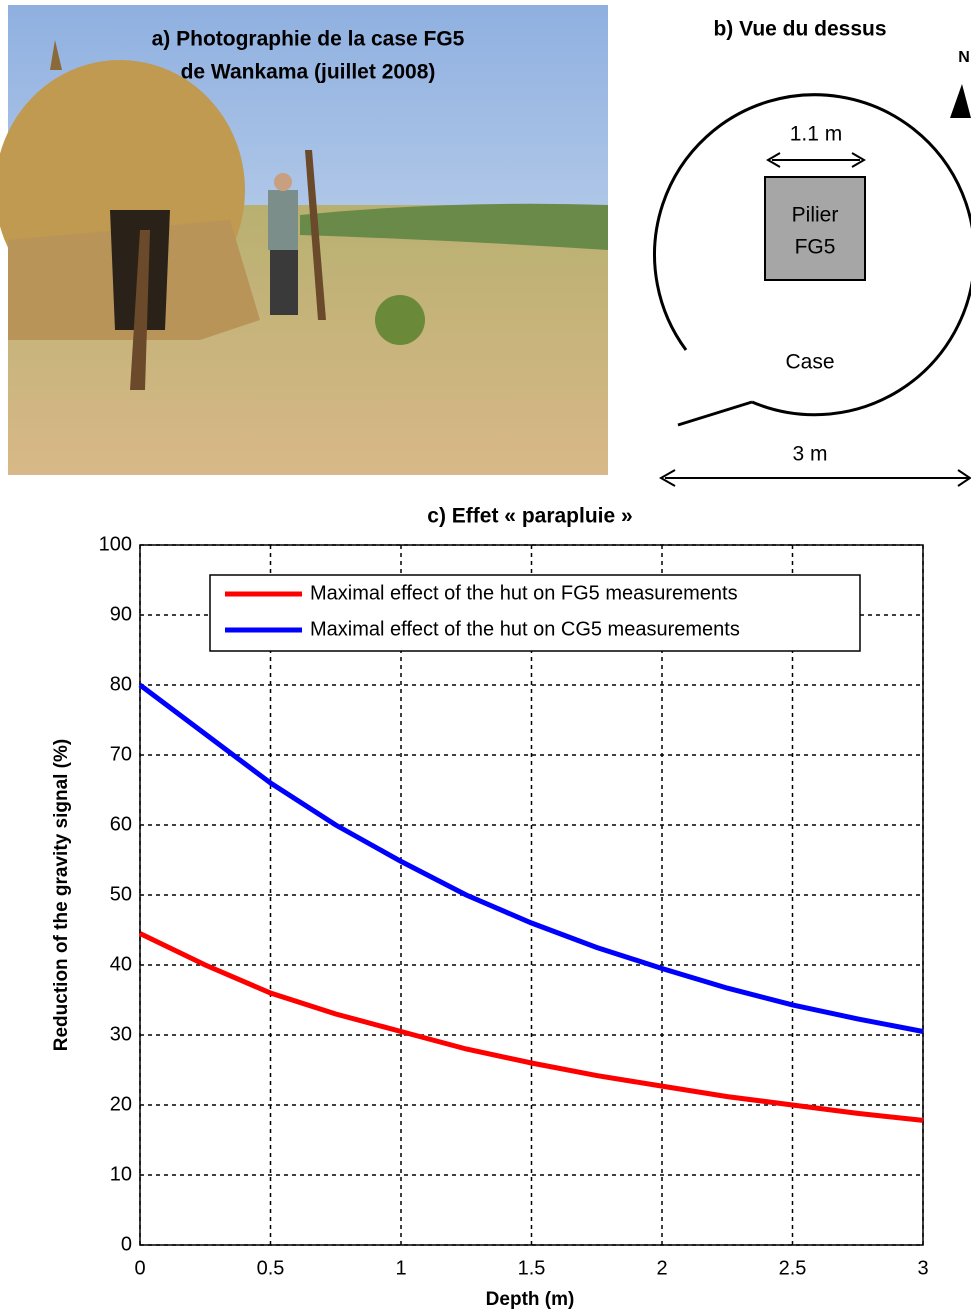 The height and width of the screenshot is (1314, 971). Describe the element at coordinates (115, 544) in the screenshot. I see `y-tick-label: 100` at that location.